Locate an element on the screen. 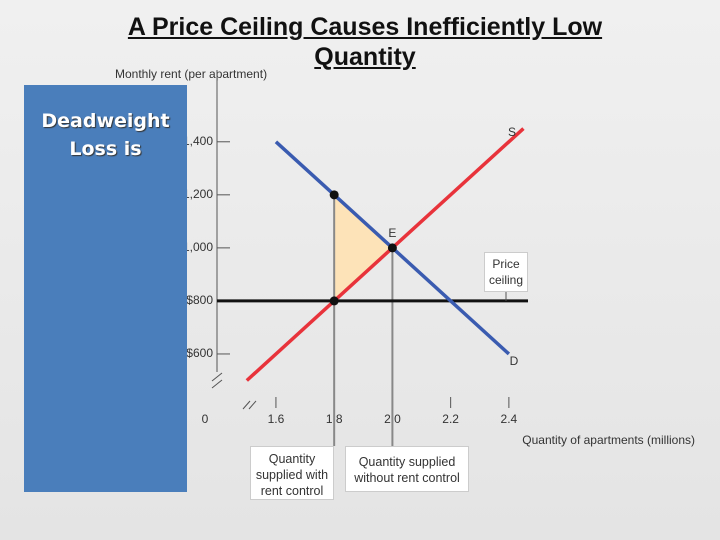 This screenshot has height=540, width=720. deadweight-loss is located at coordinates (363, 248).